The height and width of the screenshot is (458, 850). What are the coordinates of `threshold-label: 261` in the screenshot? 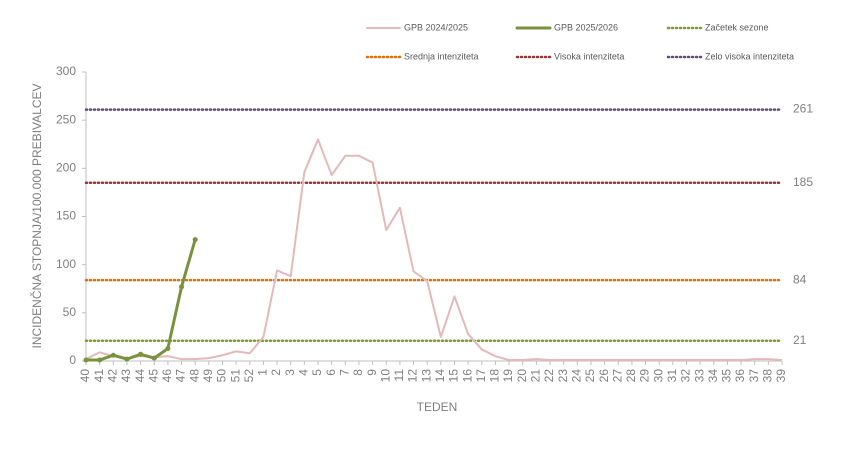 It's located at (803, 109).